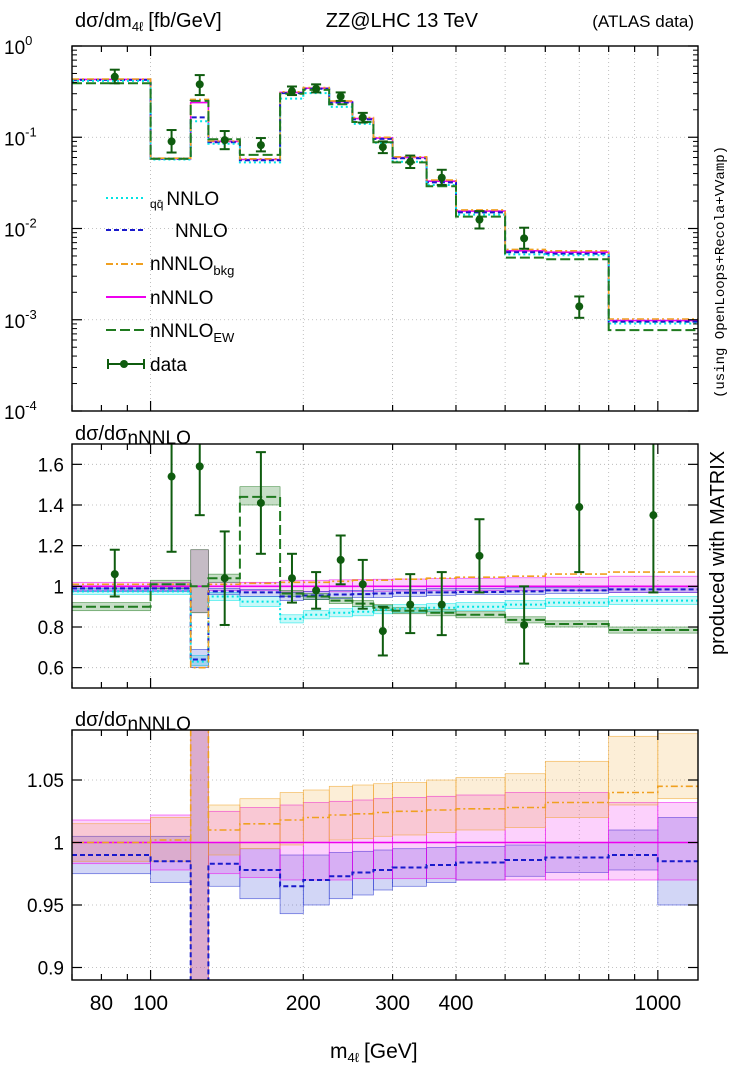 The height and width of the screenshot is (1066, 730). Describe the element at coordinates (170, 282) in the screenshot. I see `legend: qq̄ NNLO NNLO nNNLObkg nNNLO nNNLOEW data` at that location.